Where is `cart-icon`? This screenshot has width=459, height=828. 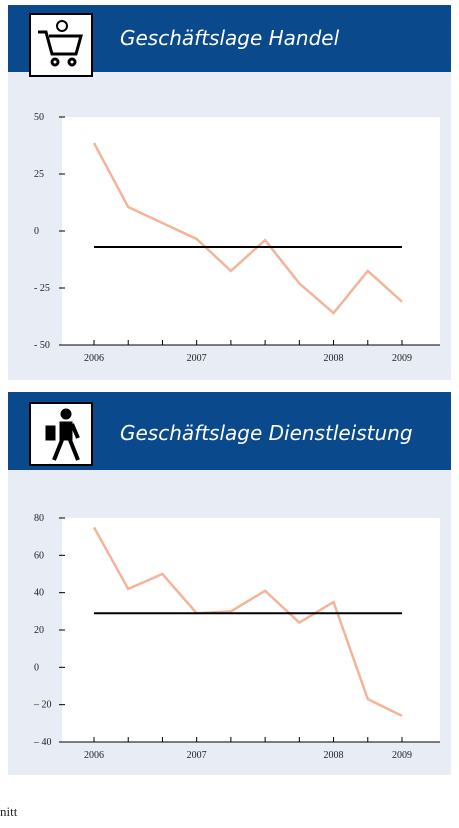 cart-icon is located at coordinates (60, 43).